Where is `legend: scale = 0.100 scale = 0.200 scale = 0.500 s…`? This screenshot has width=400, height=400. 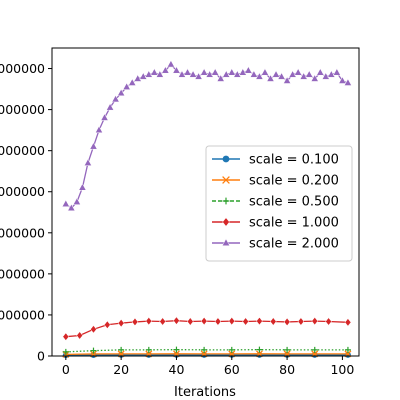
legend: scale = 0.100 scale = 0.200 scale = 0.500 s… is located at coordinates (279, 203).